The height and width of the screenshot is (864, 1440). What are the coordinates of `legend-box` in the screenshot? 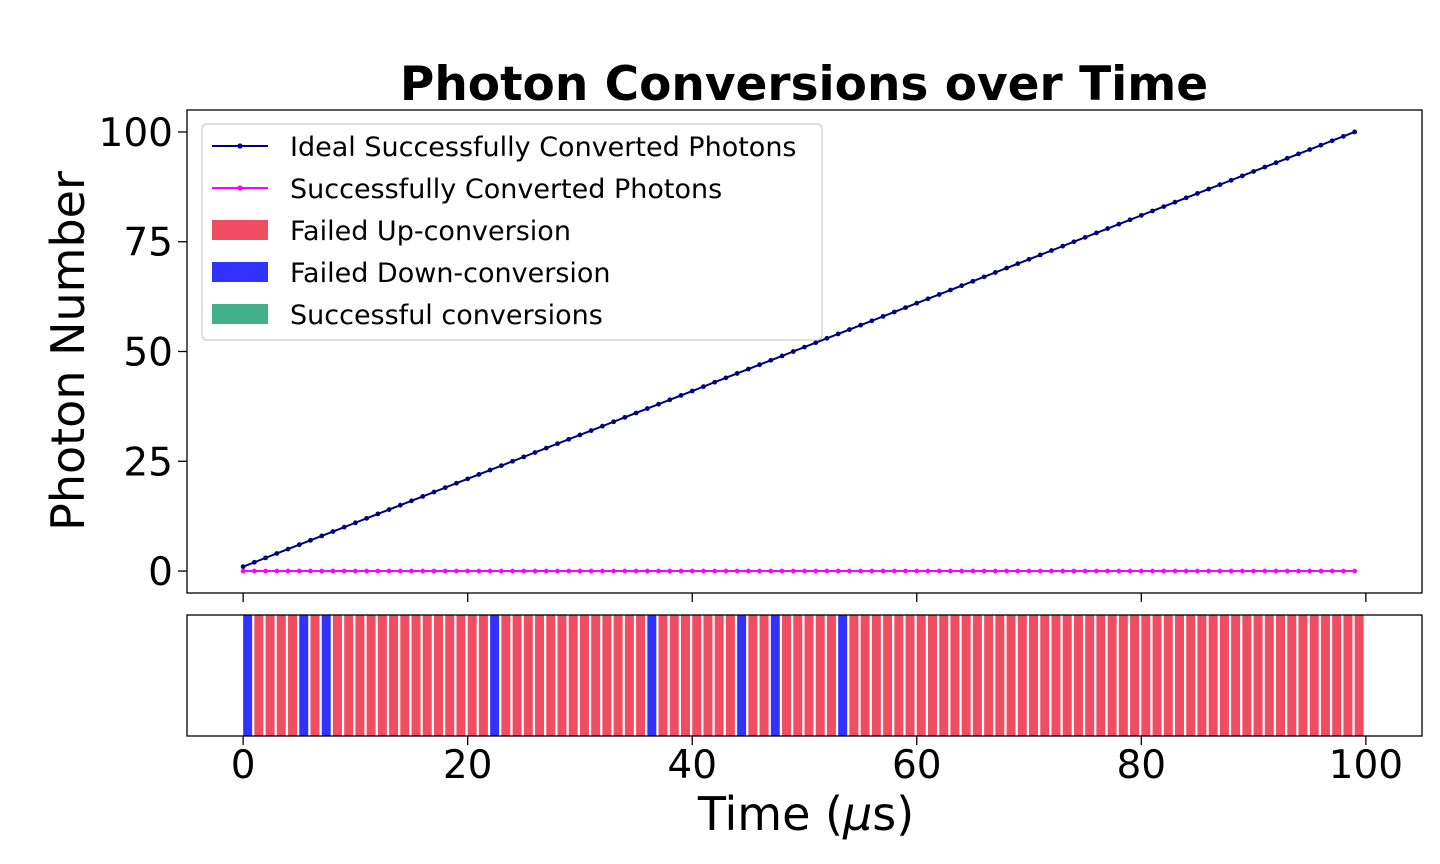 It's located at (512, 232).